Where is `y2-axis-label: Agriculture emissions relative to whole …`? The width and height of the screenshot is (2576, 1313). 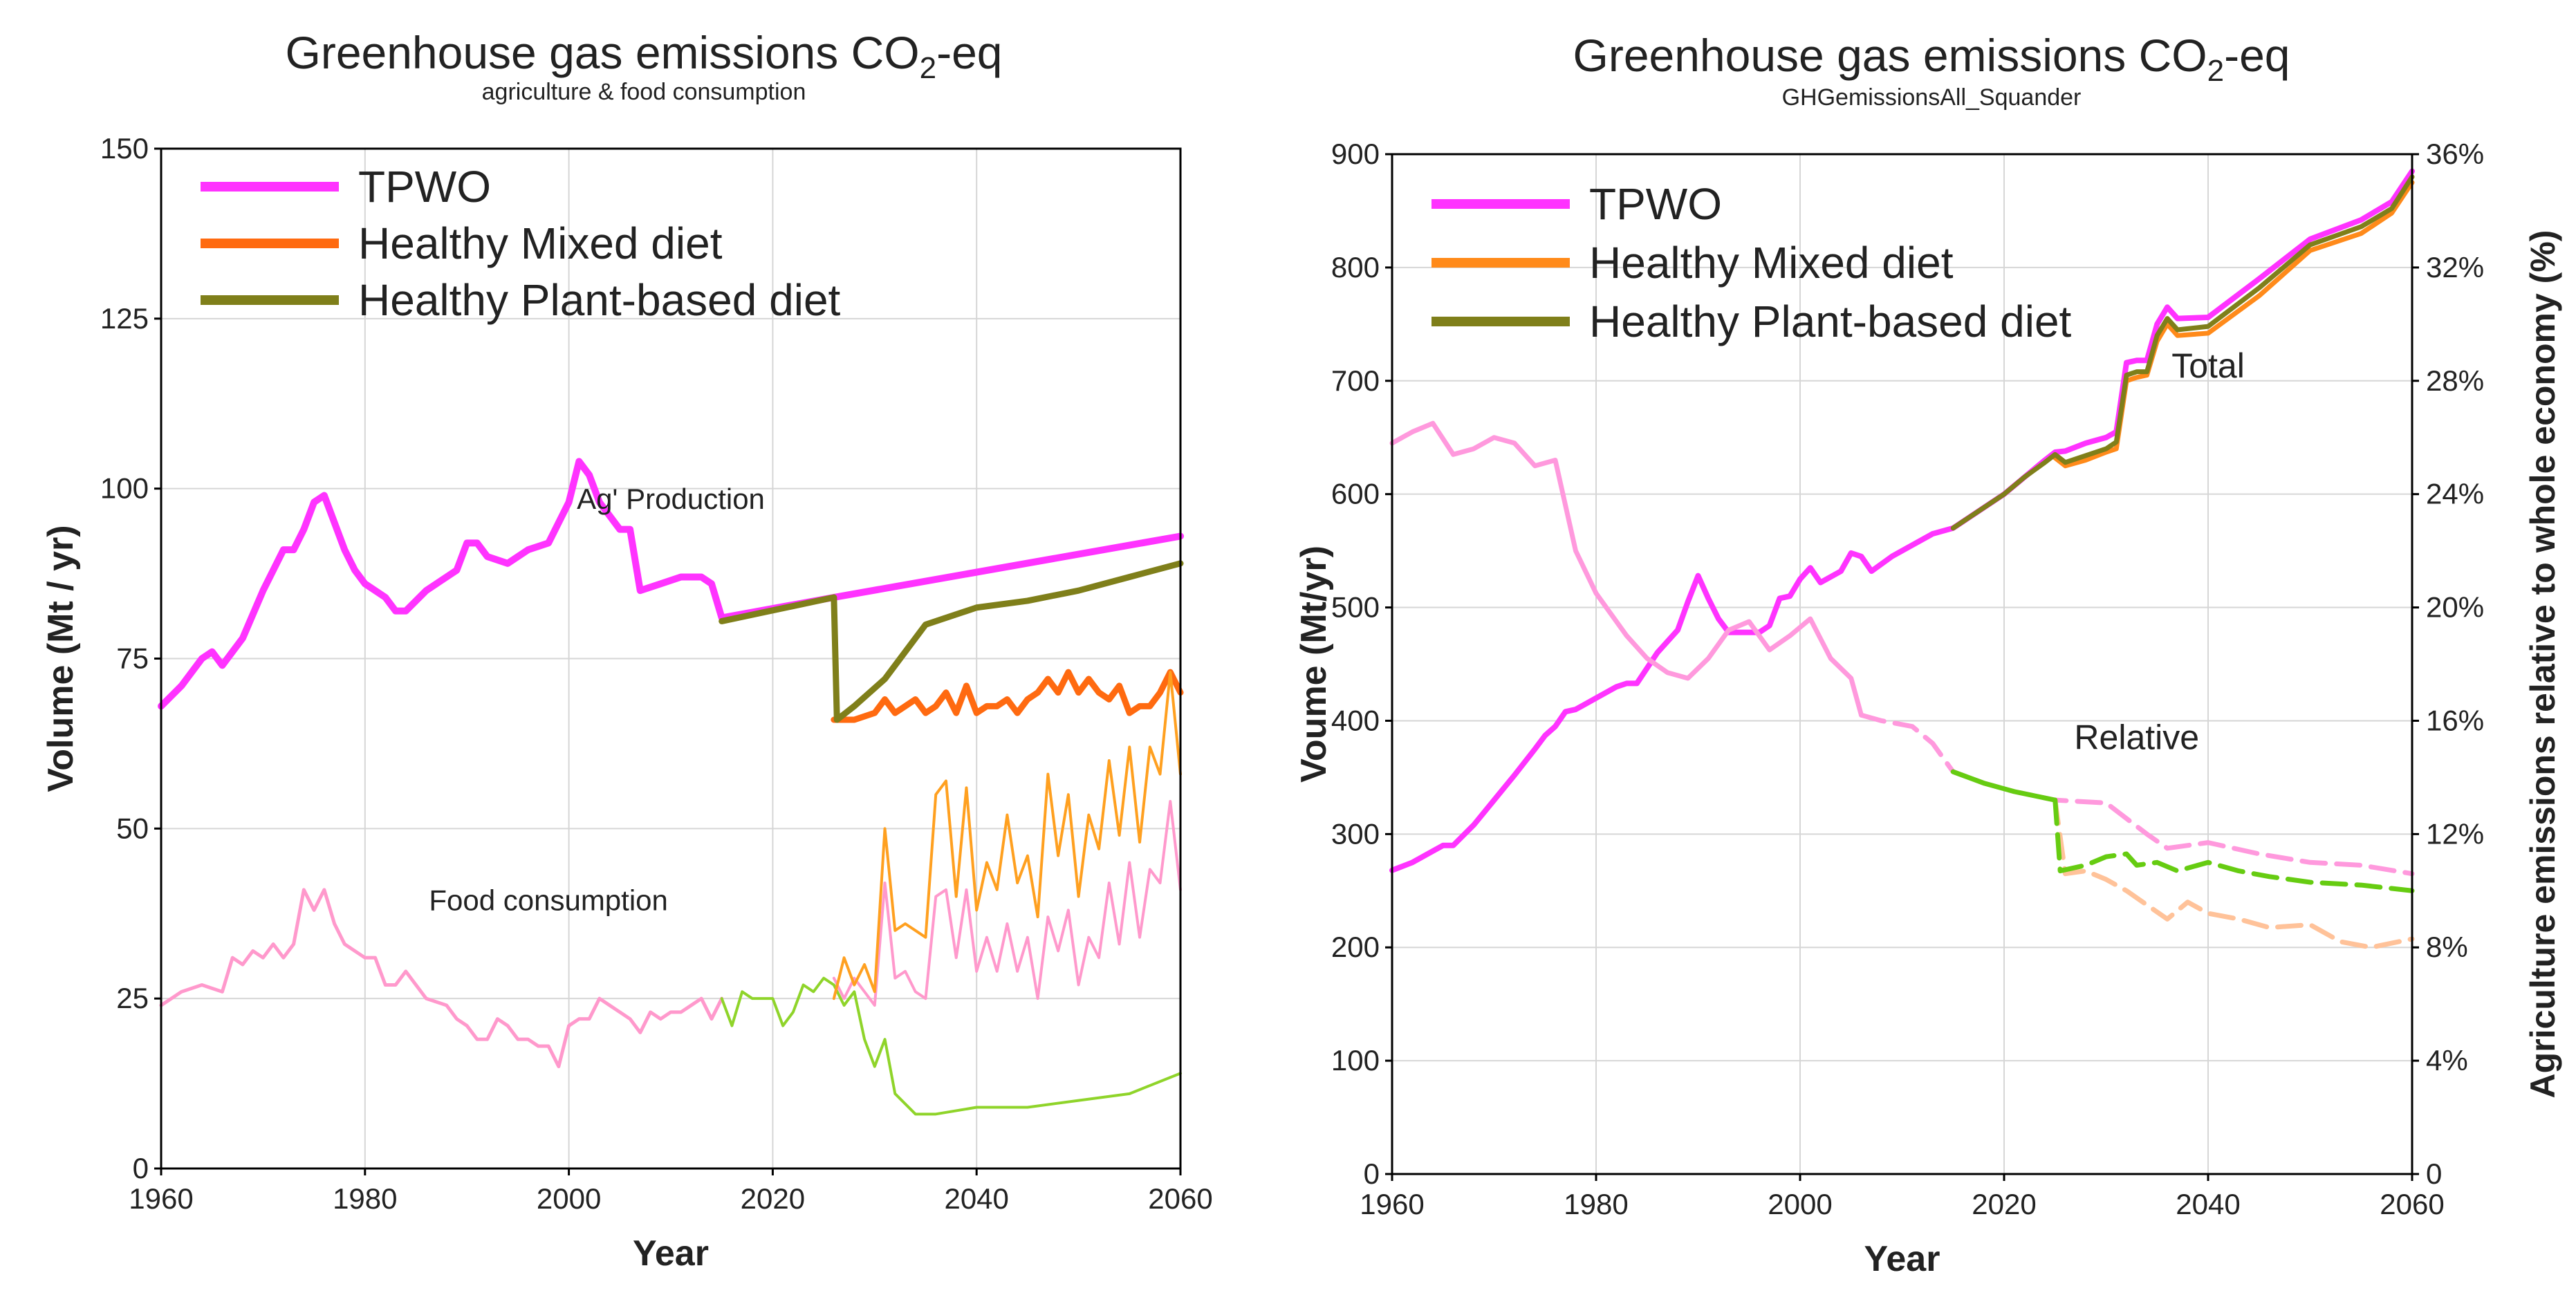 y2-axis-label: Agriculture emissions relative to whole … is located at coordinates (2542, 664).